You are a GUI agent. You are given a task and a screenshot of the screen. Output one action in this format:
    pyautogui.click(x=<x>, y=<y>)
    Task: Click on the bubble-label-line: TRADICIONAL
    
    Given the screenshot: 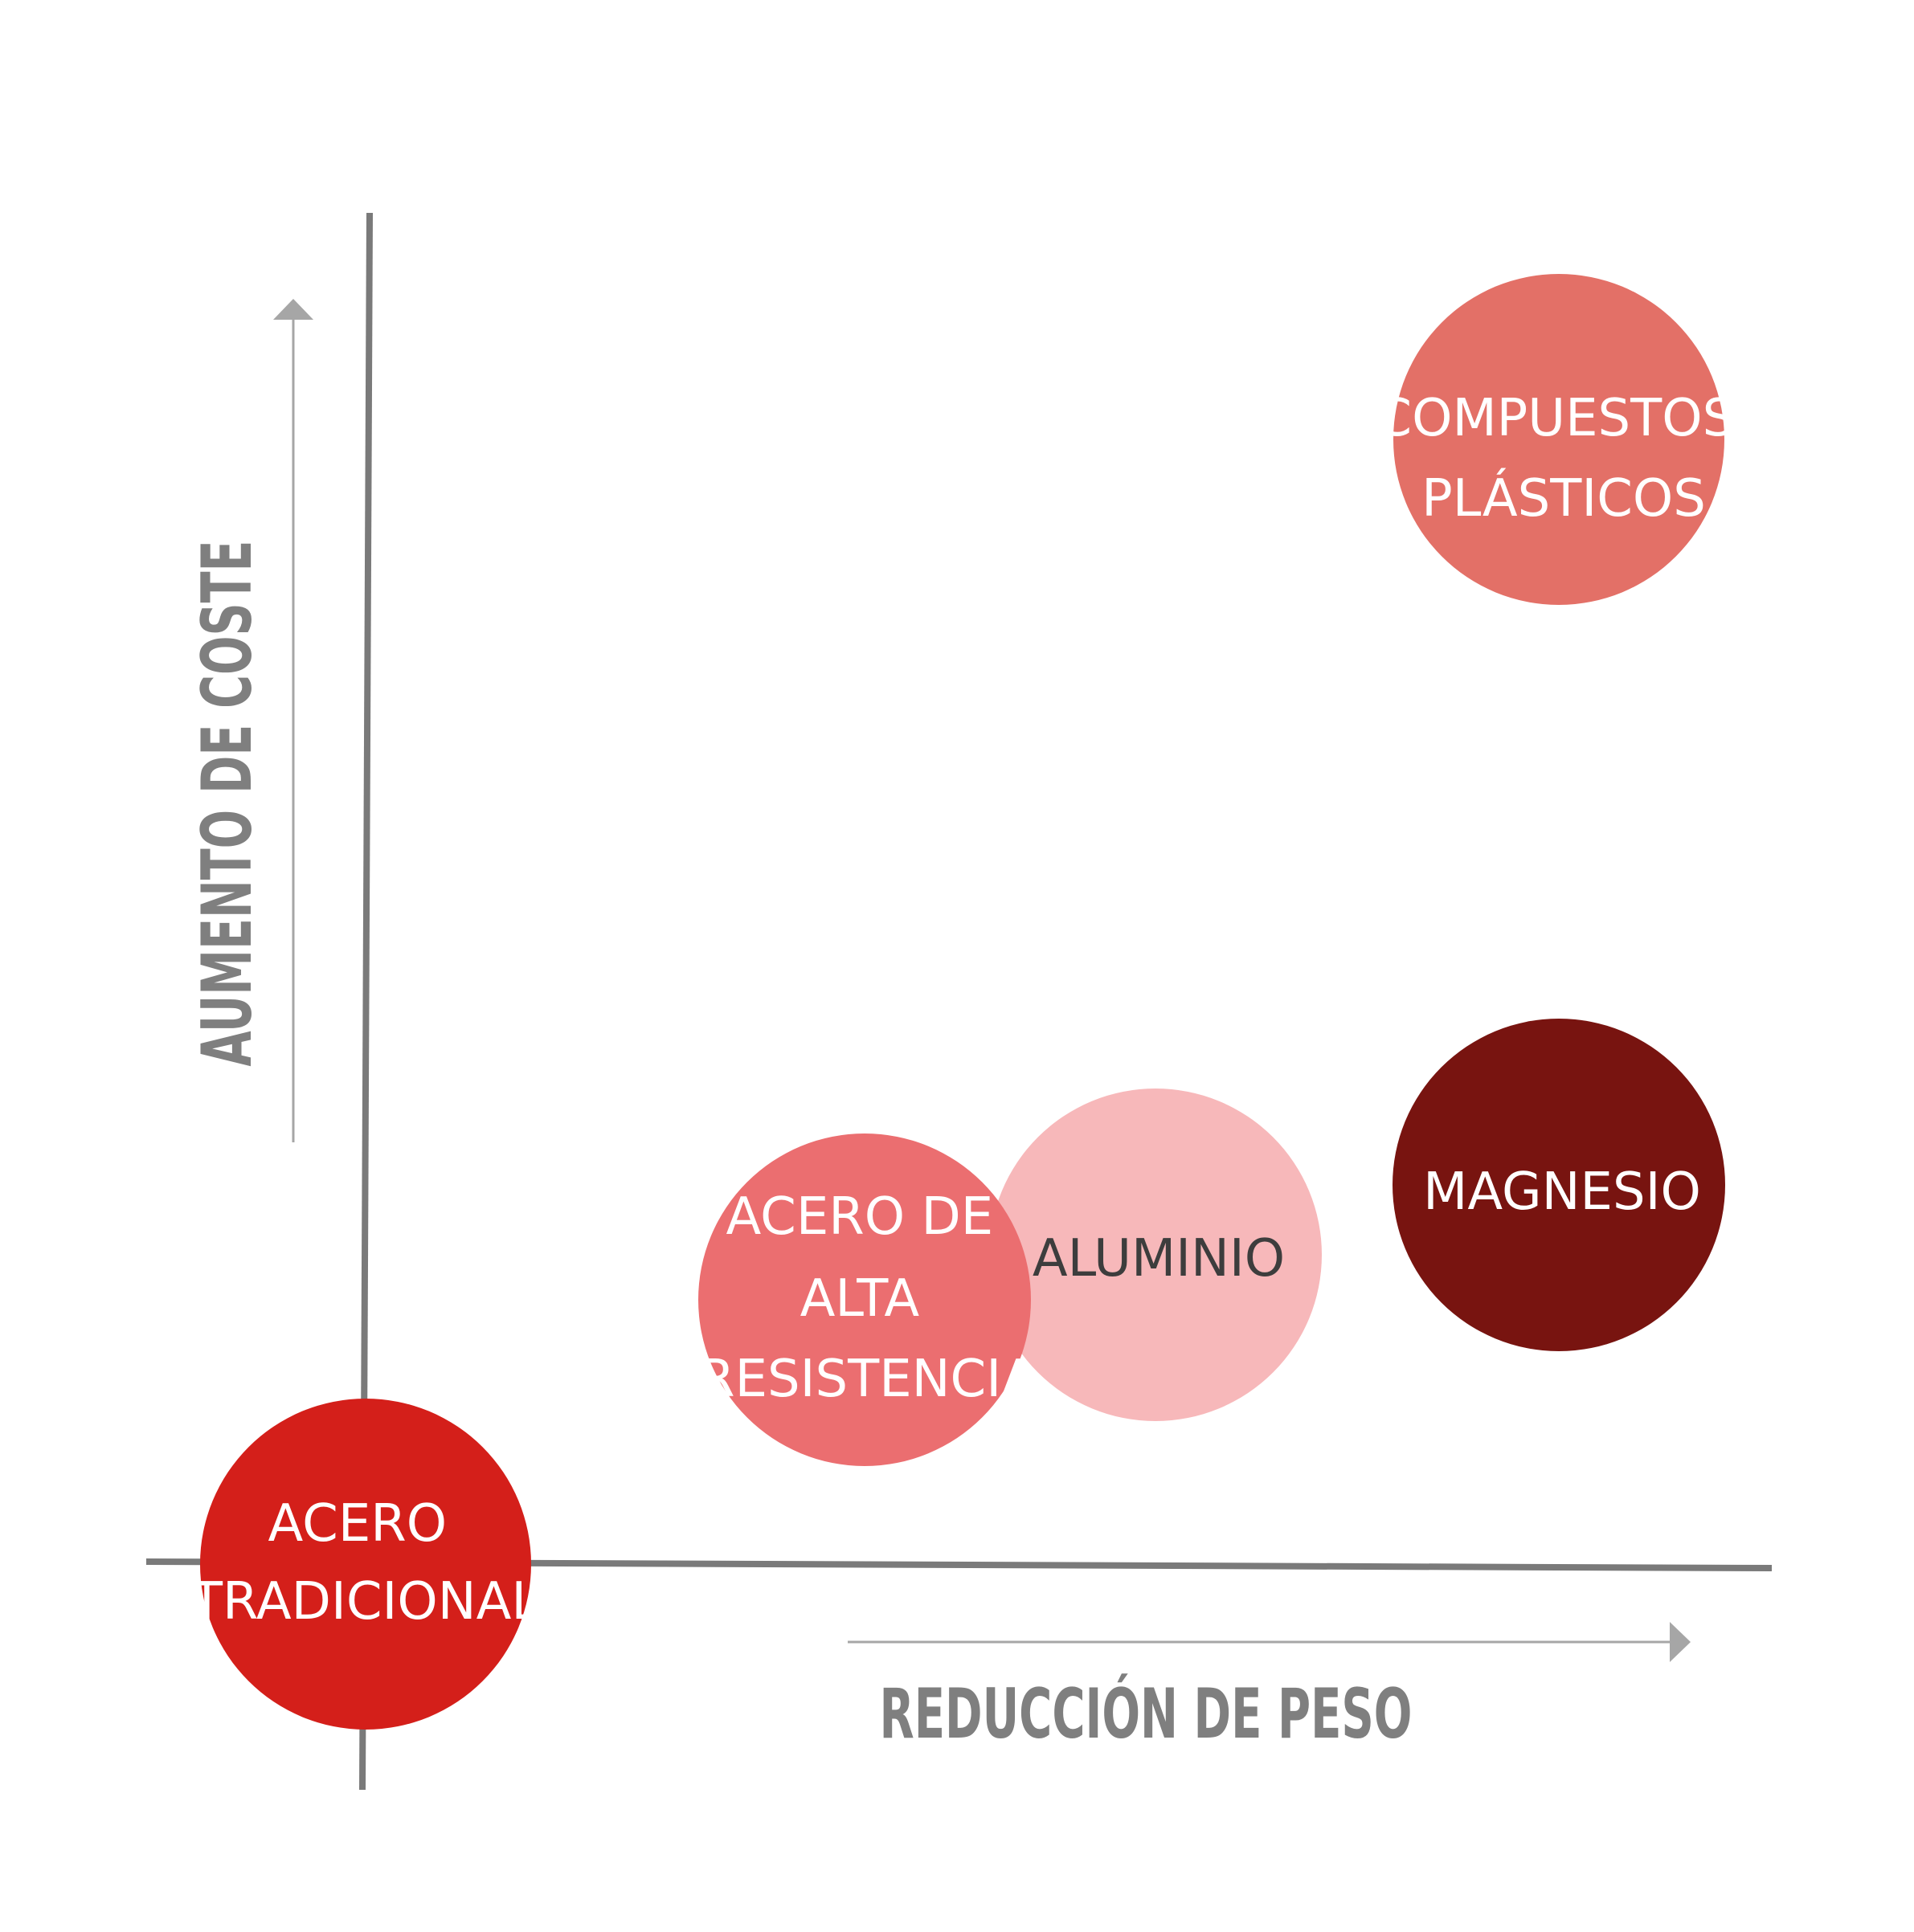 What is the action you would take?
    pyautogui.click(x=365, y=1602)
    